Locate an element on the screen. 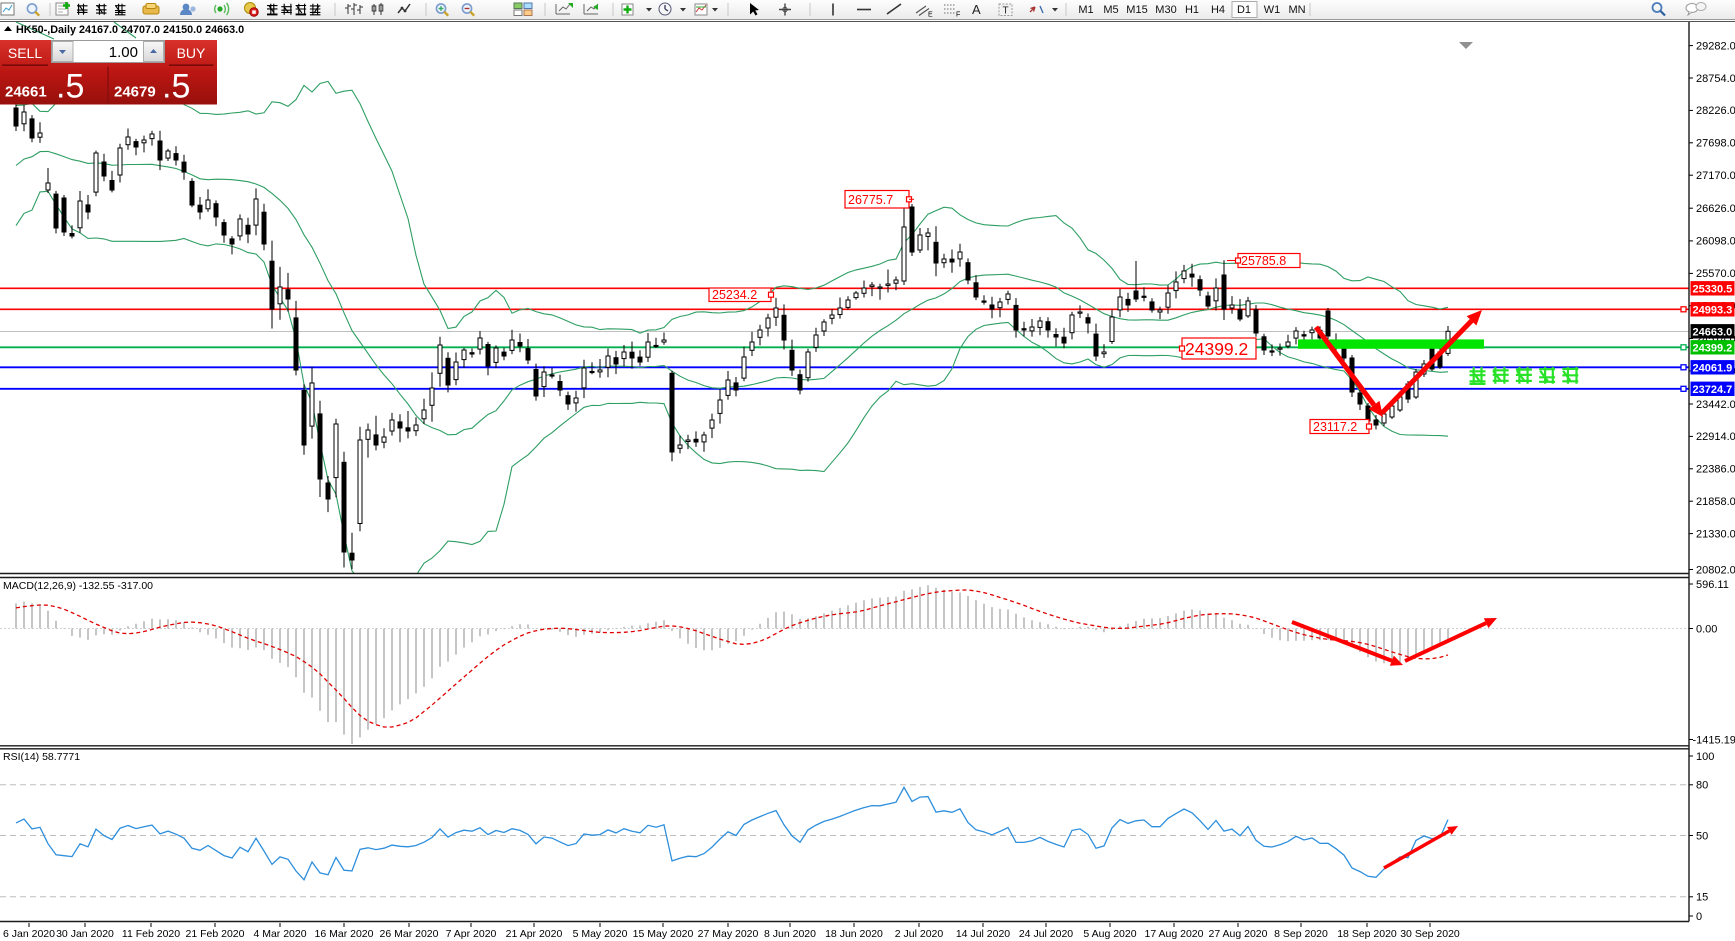  svg-text: 7 Apr 2020 is located at coordinates (471, 934).